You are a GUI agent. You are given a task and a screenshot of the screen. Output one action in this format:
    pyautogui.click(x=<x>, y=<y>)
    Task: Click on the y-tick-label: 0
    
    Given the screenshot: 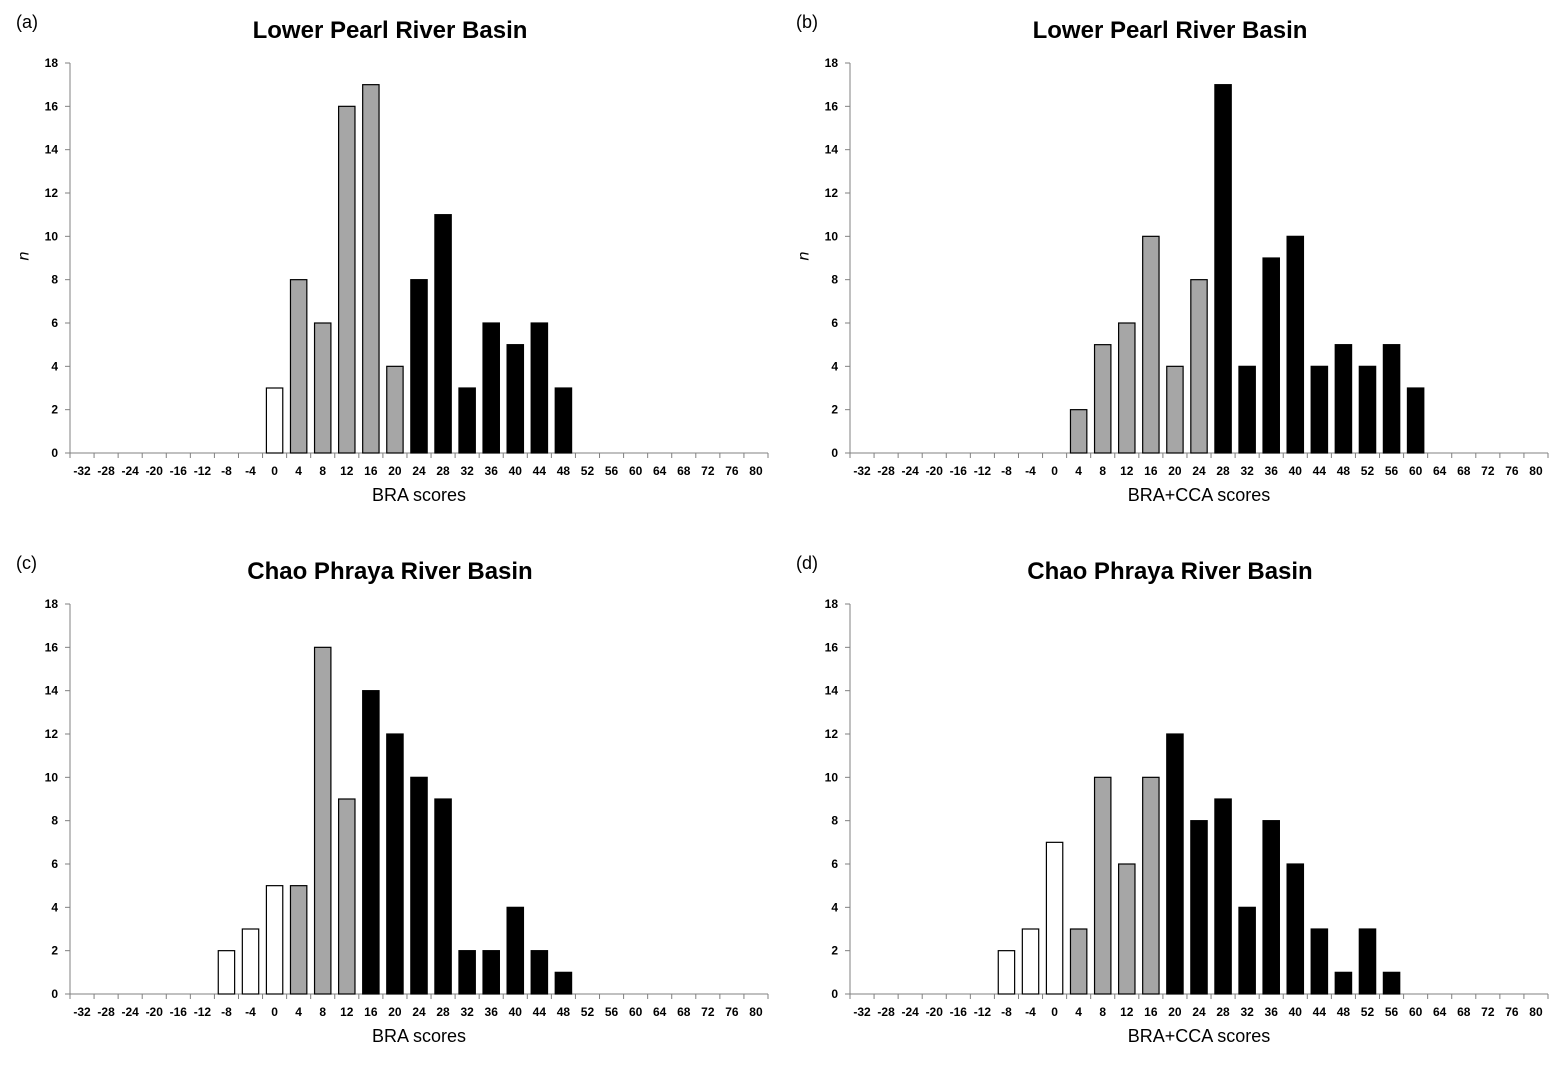 What is the action you would take?
    pyautogui.click(x=54, y=453)
    